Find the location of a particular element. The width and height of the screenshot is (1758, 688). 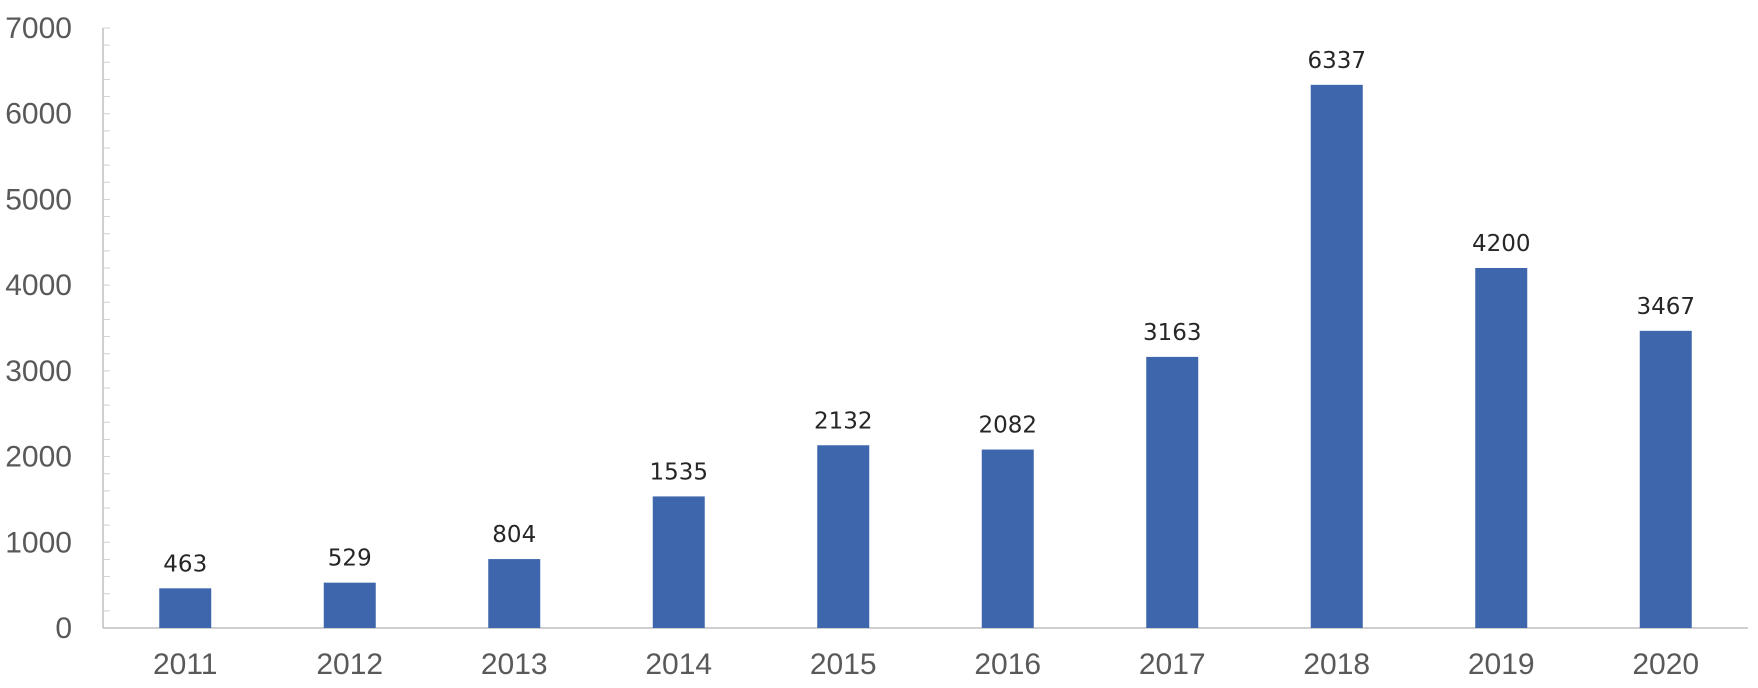

x-tick-label: 2013 is located at coordinates (514, 664).